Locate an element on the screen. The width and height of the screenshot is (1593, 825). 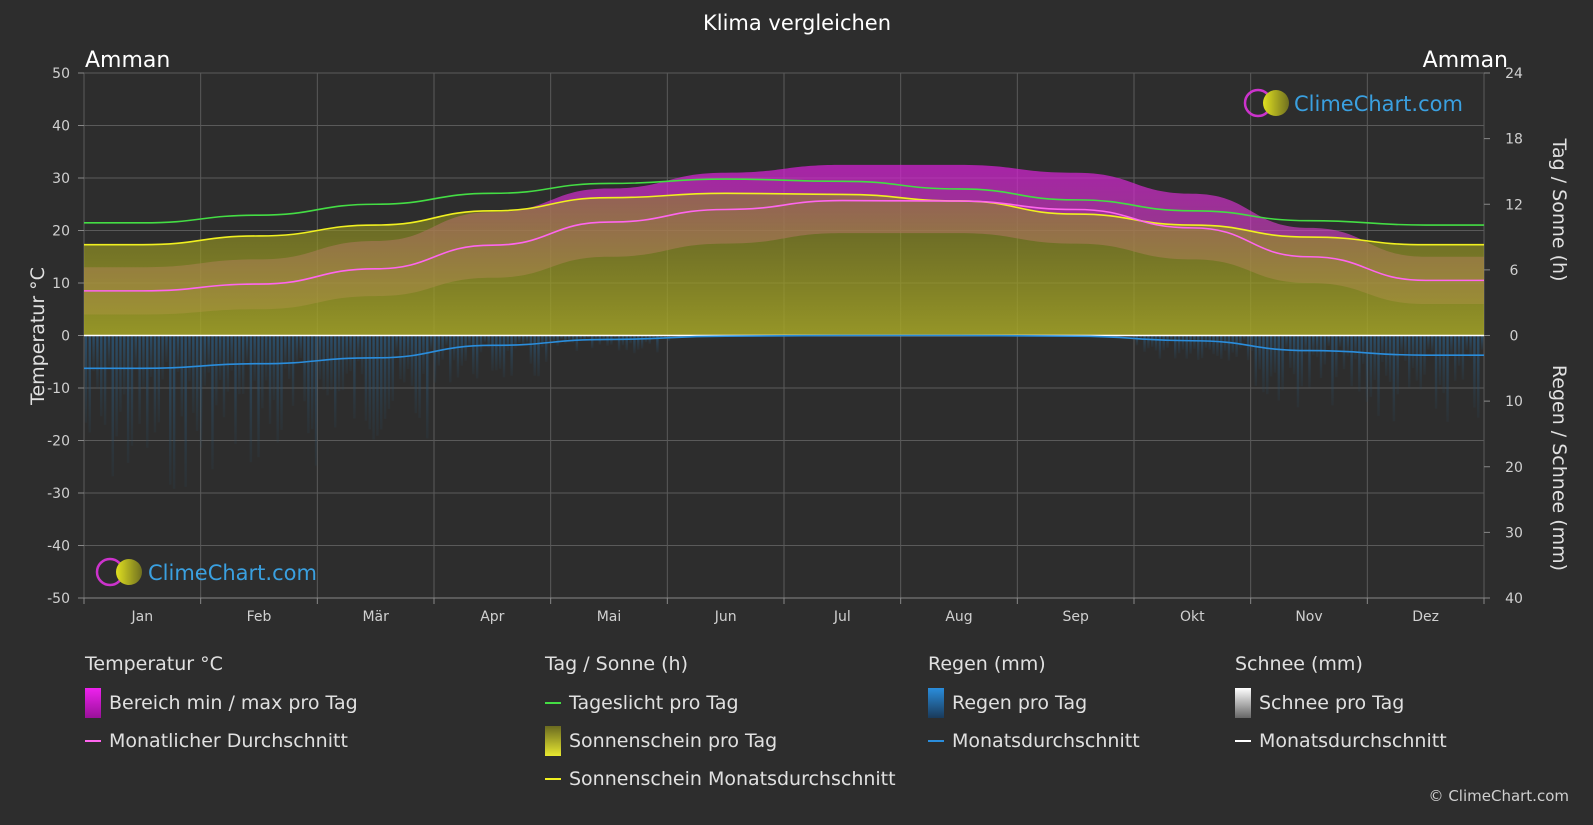
y-right-bottom-tick-label: 20 is located at coordinates (1514, 468).